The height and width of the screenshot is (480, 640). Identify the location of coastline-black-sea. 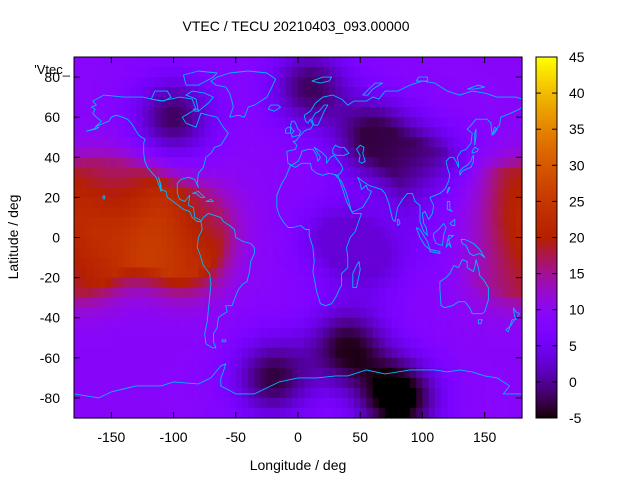
(341, 150).